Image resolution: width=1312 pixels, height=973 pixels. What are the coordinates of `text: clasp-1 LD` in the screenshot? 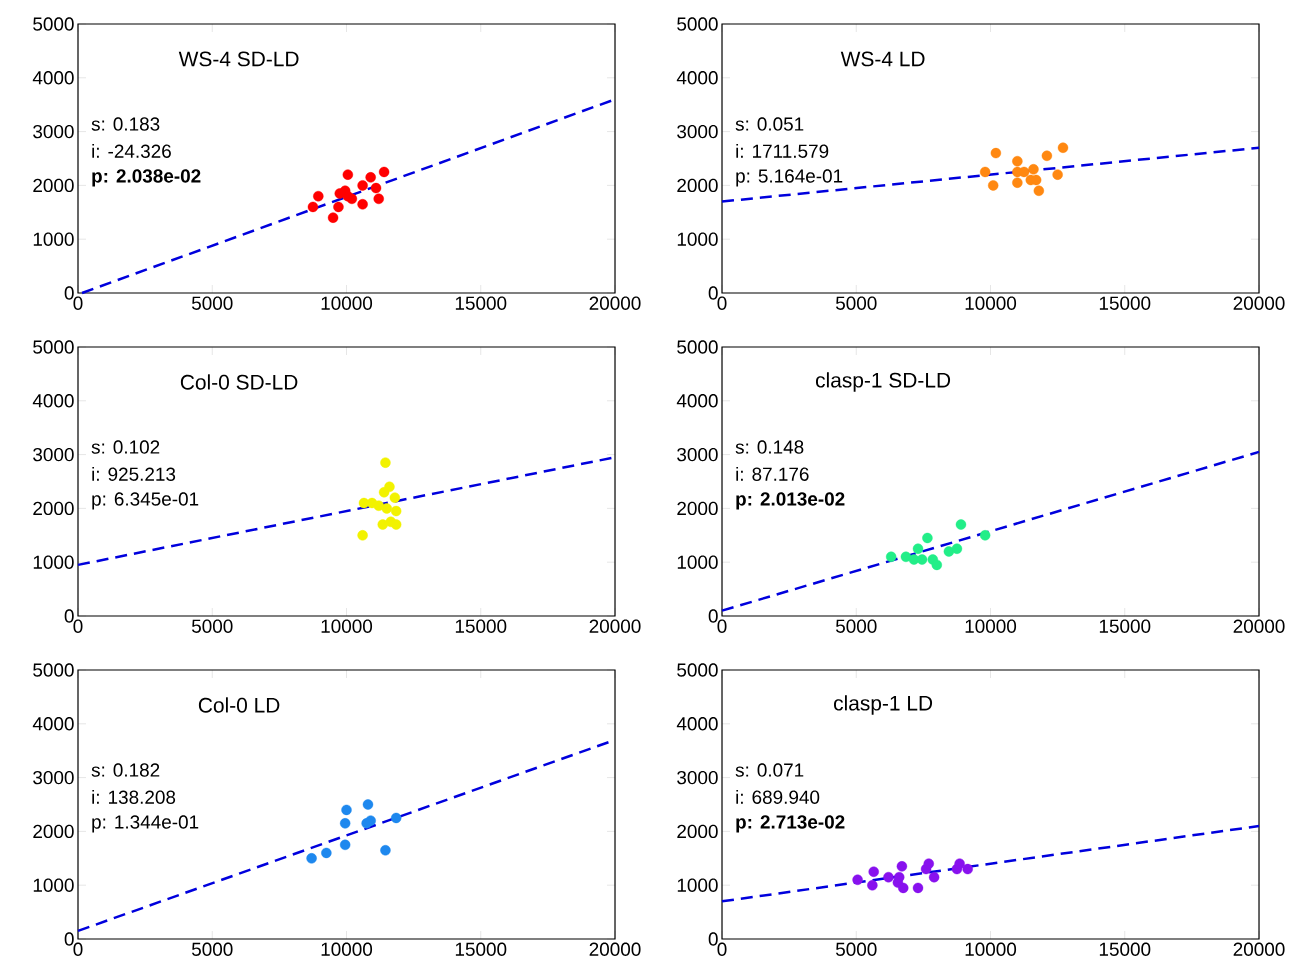 It's located at (883, 705).